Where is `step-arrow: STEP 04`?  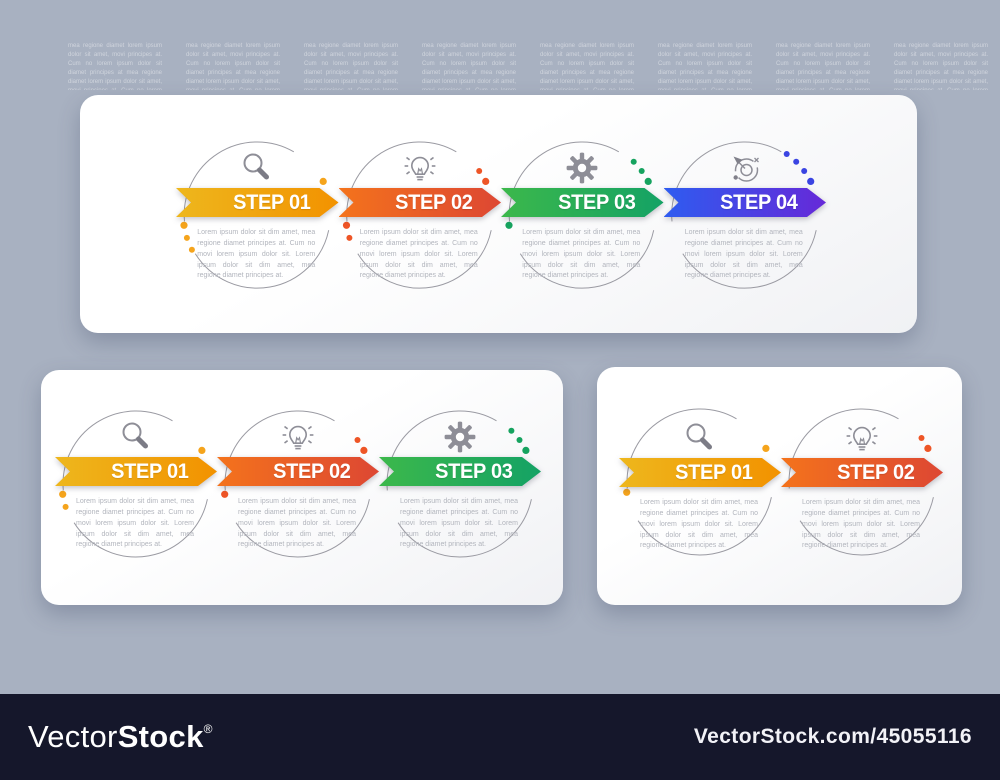
step-arrow: STEP 04 is located at coordinates (745, 202).